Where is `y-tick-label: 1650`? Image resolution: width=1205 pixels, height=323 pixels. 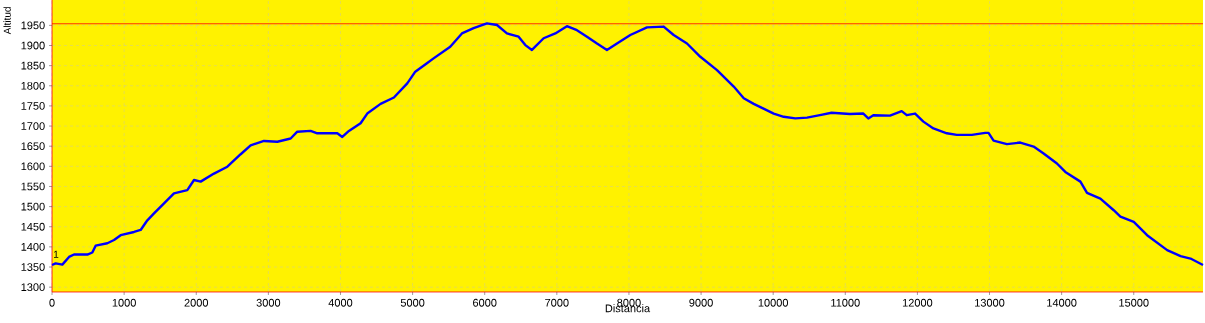 y-tick-label: 1650 is located at coordinates (33, 146).